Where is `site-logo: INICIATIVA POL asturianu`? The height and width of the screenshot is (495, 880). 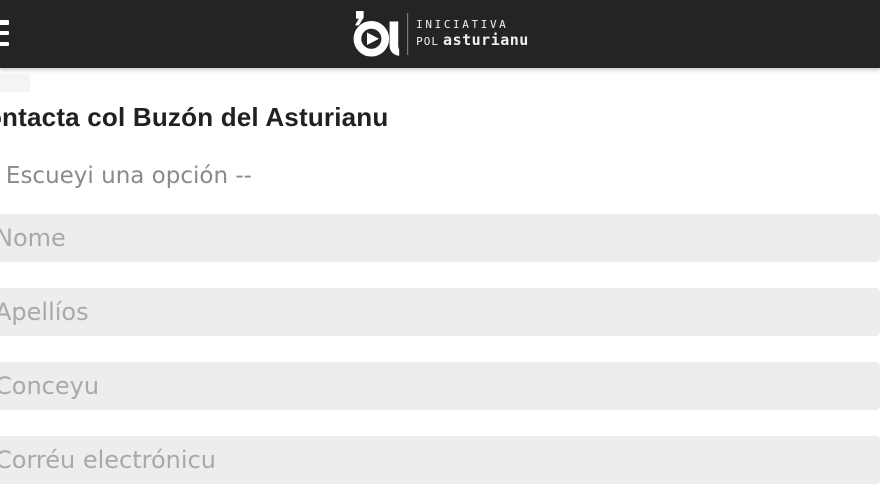 site-logo: INICIATIVA POL asturianu is located at coordinates (440, 34).